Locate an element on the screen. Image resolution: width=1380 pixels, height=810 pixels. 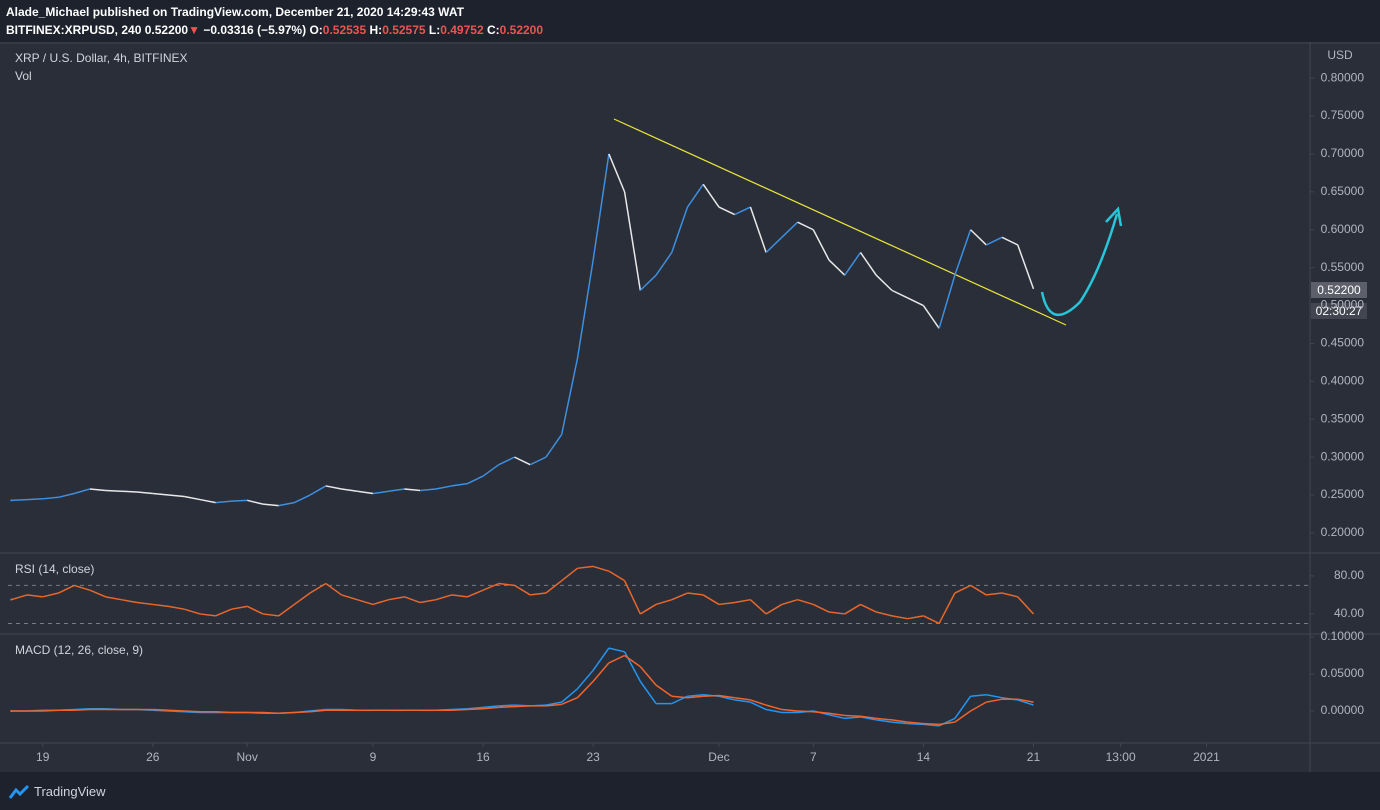
countdown-text: 02:30:27 is located at coordinates (1339, 311).